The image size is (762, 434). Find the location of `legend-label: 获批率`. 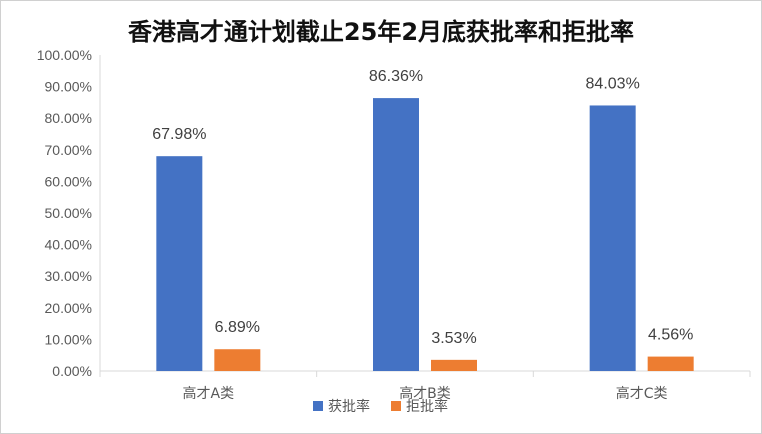

legend-label: 获批率 is located at coordinates (349, 406).